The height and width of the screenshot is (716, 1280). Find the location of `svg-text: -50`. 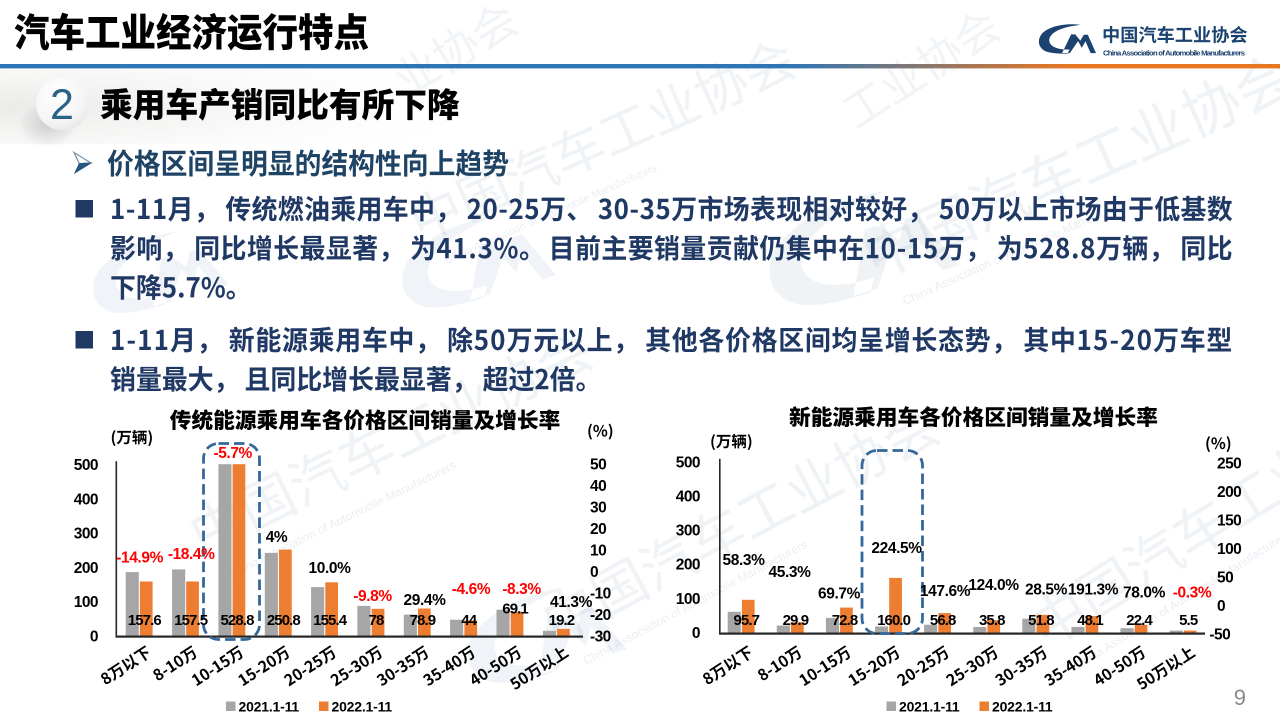

svg-text: -50 is located at coordinates (1219, 634).